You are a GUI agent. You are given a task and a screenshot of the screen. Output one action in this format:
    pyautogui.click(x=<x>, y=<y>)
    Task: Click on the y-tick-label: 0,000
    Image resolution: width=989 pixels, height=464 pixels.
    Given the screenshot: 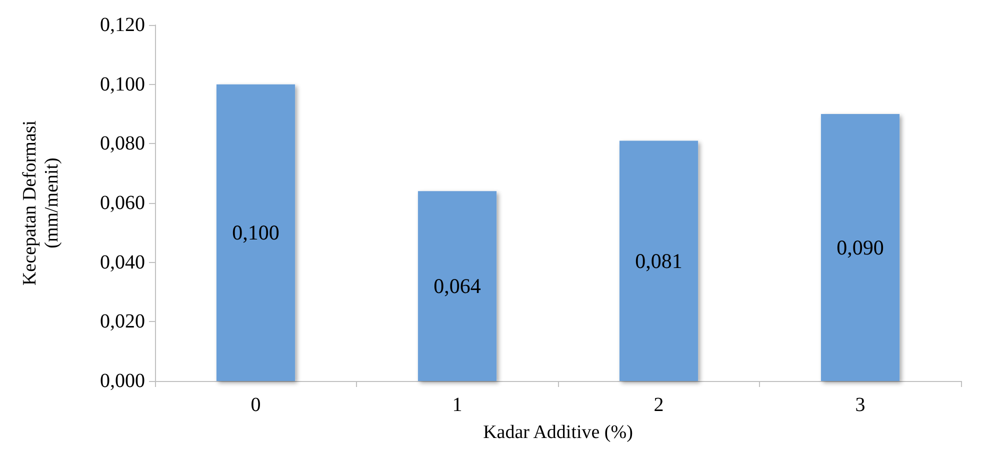 What is the action you would take?
    pyautogui.click(x=122, y=381)
    